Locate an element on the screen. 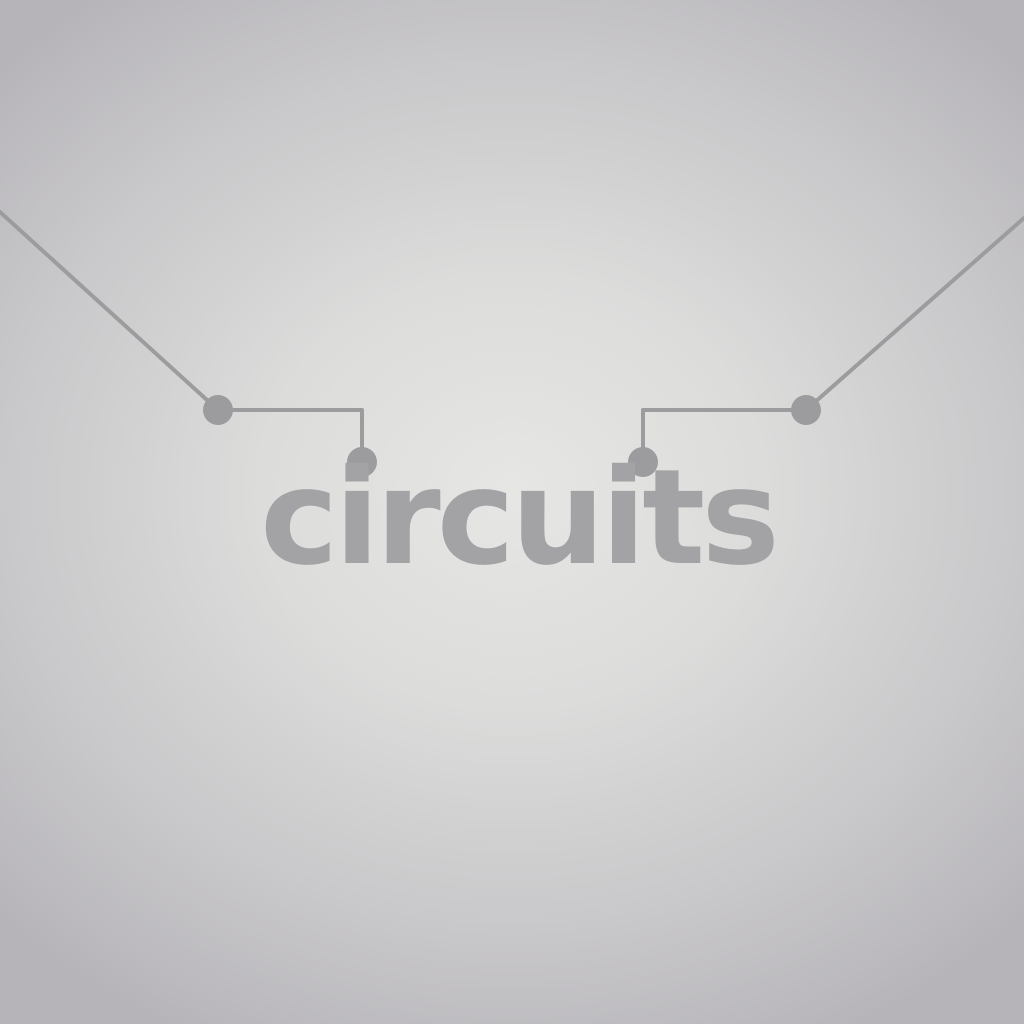  right-wire is located at coordinates (832, 340).